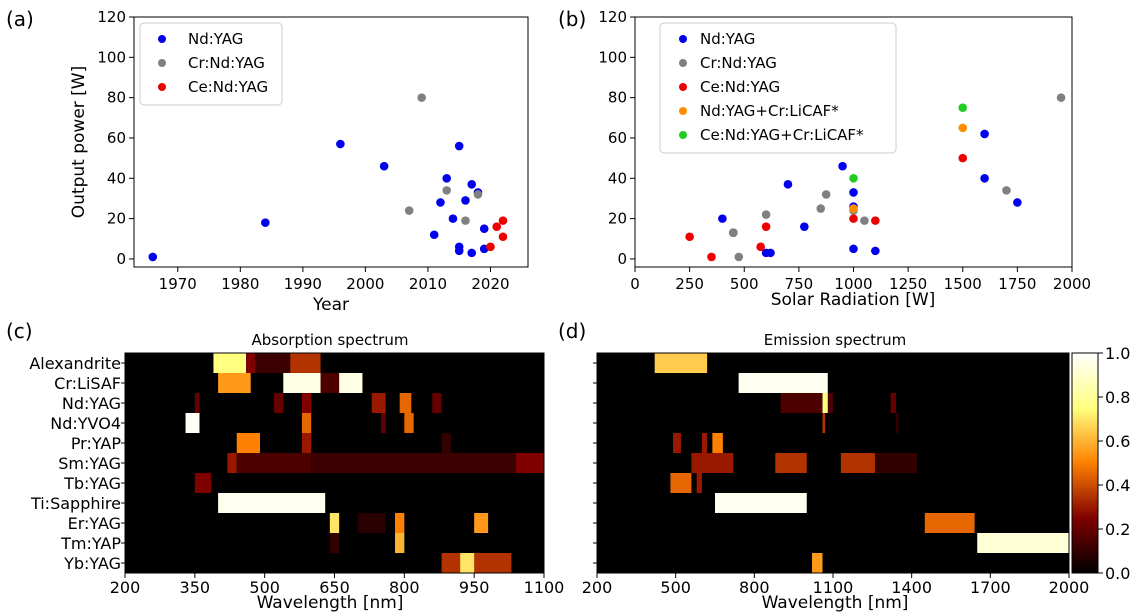  Describe the element at coordinates (365, 284) in the screenshot. I see `x-tick-label-a-3: 2000` at that location.